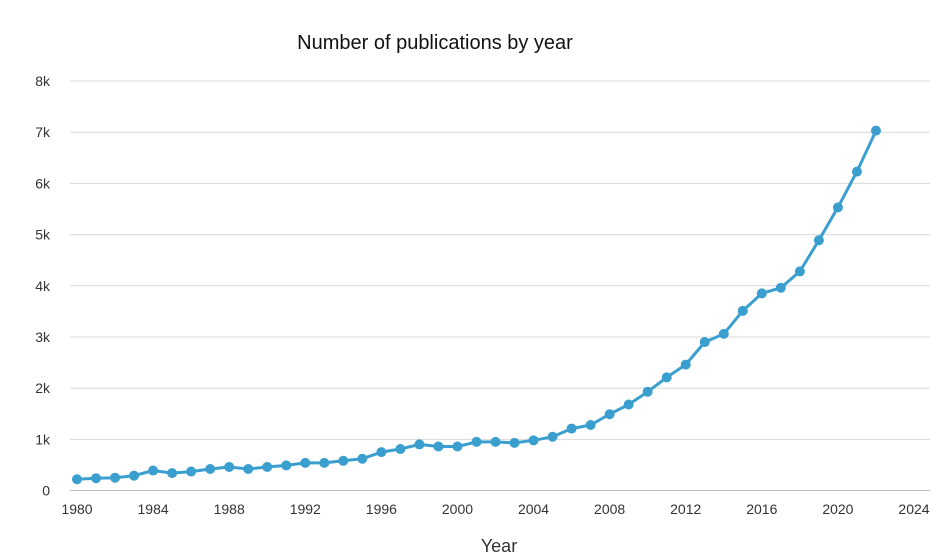  Describe the element at coordinates (761, 509) in the screenshot. I see `x-tick-label: 2016` at that location.